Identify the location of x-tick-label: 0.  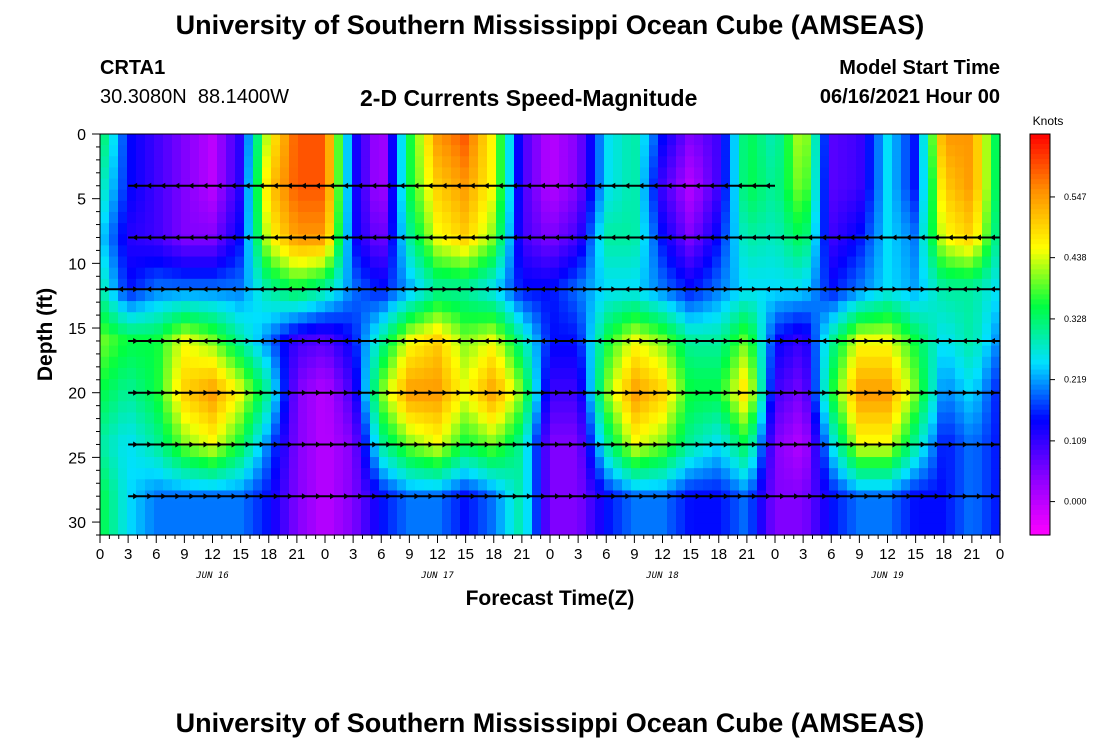
(775, 554).